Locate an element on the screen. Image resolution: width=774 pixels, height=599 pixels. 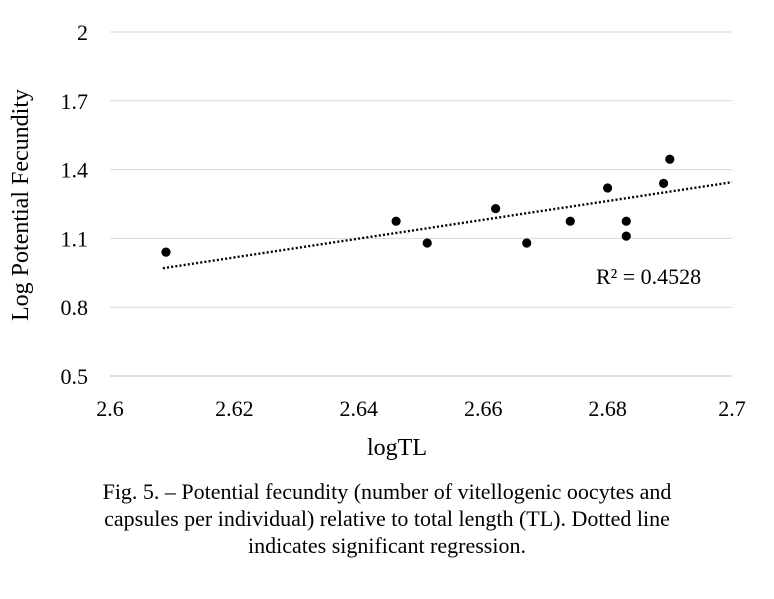
trendline-group is located at coordinates (447, 225).